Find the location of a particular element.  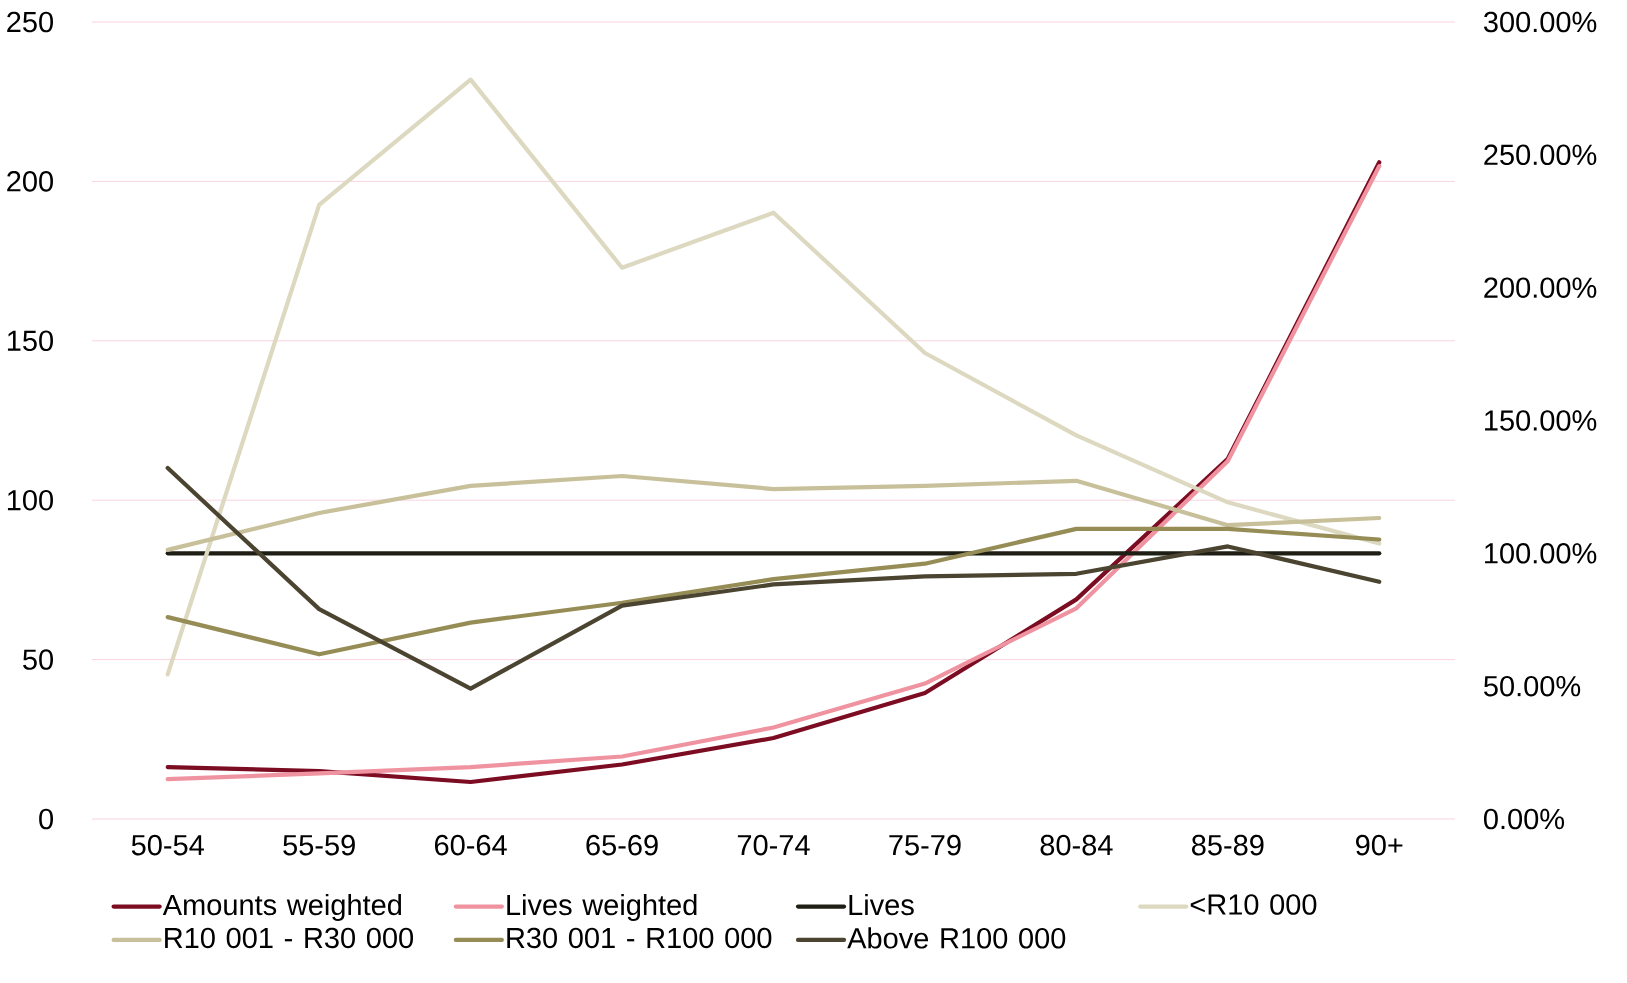

y2-tick-label: 200.00% is located at coordinates (1540, 287).